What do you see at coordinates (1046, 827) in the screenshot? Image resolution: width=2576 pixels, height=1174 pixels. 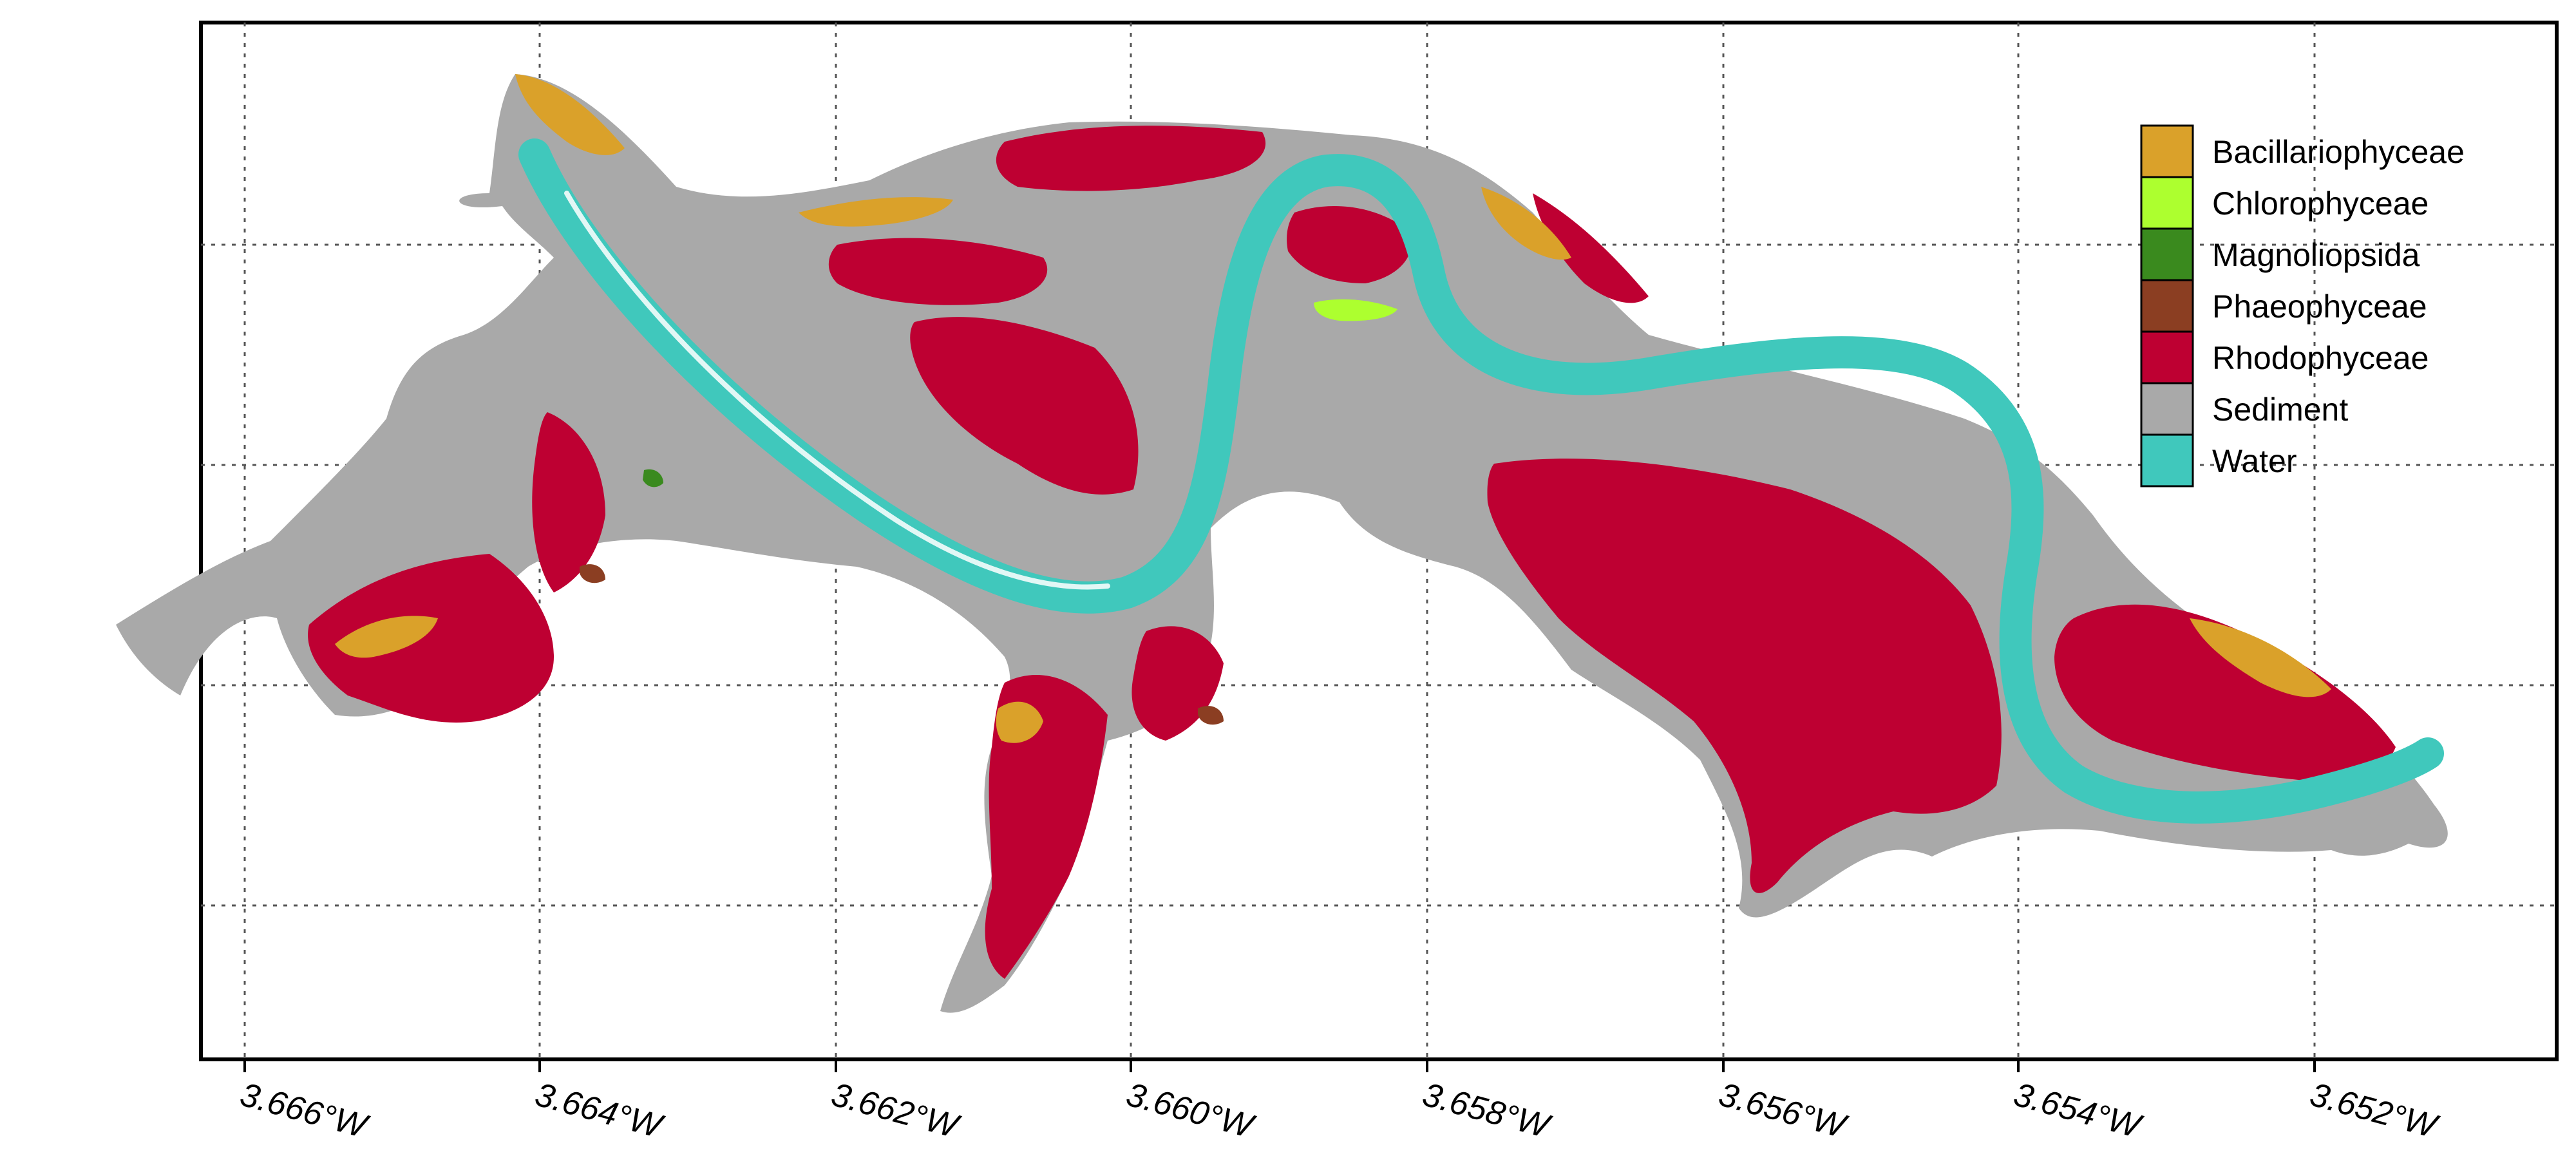 I see `rhodo-southern-arm` at bounding box center [1046, 827].